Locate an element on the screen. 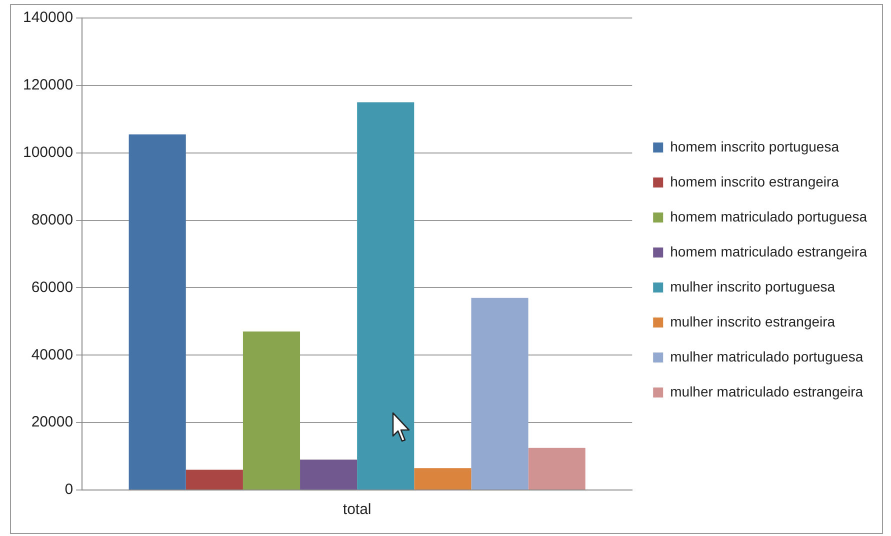  y-tick-label: 80000 is located at coordinates (52, 219).